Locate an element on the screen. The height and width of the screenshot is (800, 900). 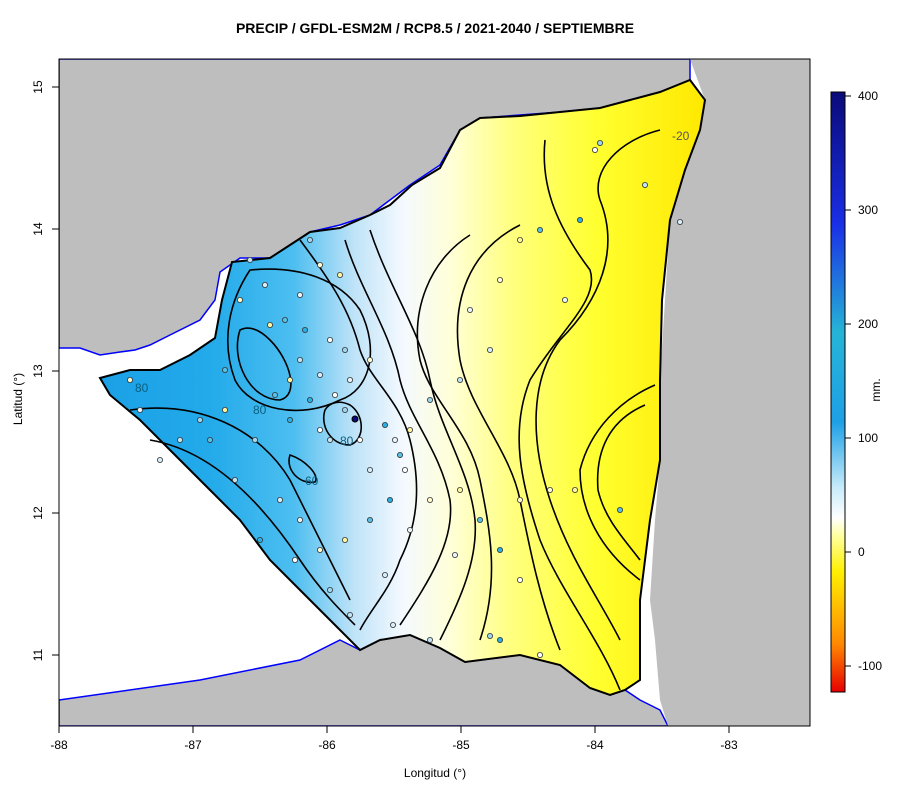
legend-unit-label: mm. is located at coordinates (876, 390).